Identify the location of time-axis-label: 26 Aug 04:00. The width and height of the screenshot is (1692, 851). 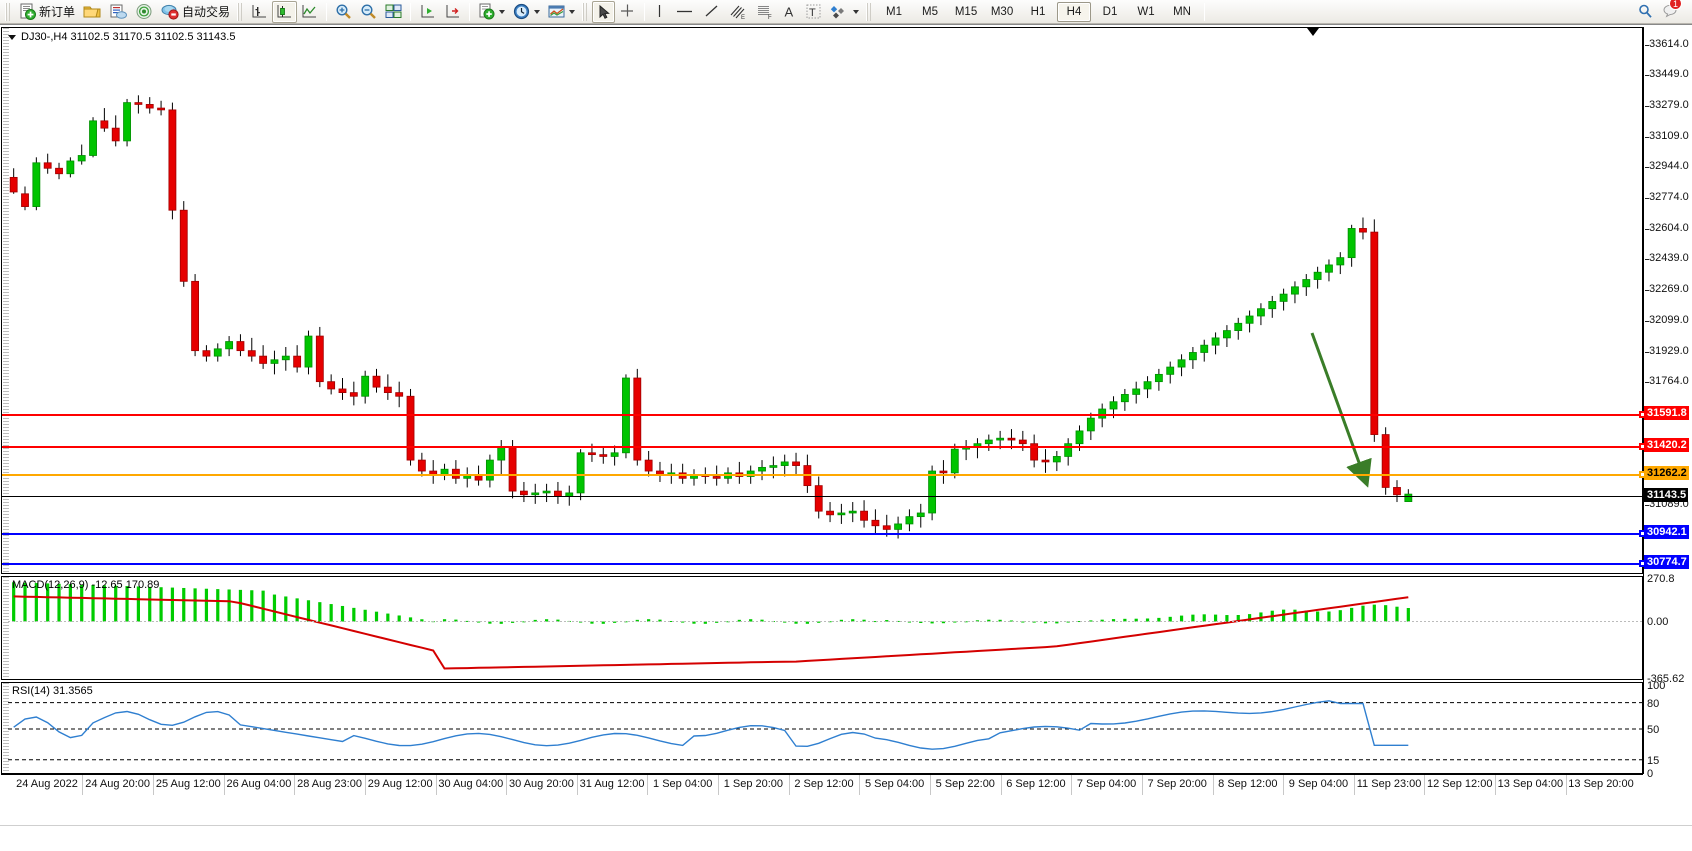
(259, 784).